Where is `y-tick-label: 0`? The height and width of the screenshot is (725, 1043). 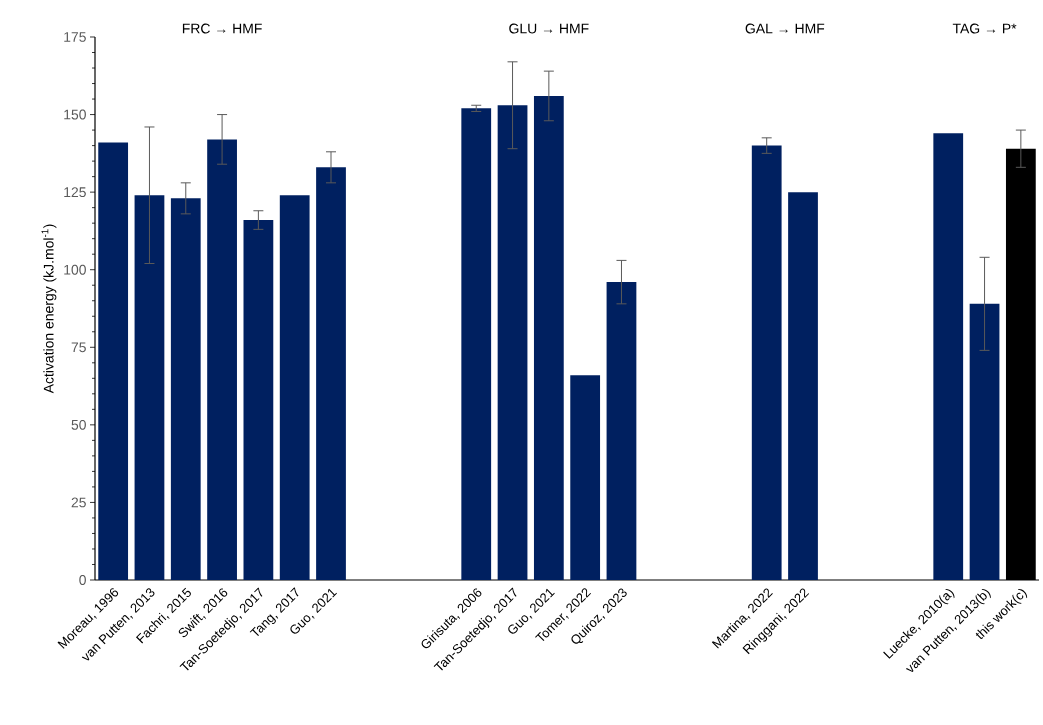
y-tick-label: 0 is located at coordinates (82, 580).